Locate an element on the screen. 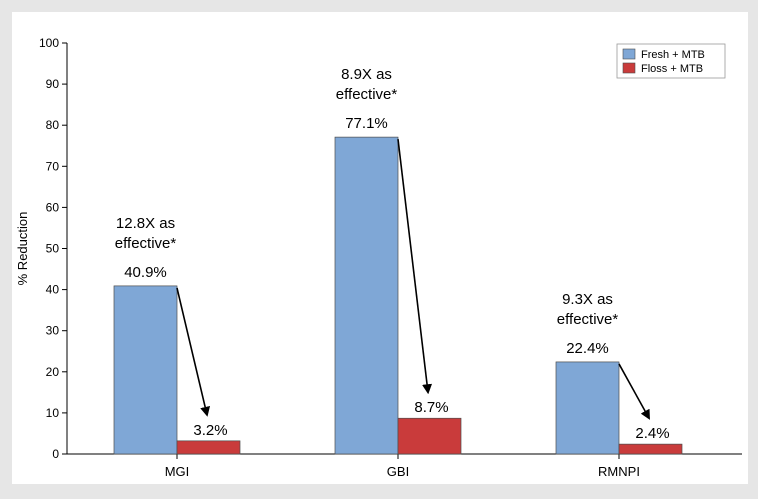 The image size is (758, 499). x-tick-label: GBI is located at coordinates (398, 471).